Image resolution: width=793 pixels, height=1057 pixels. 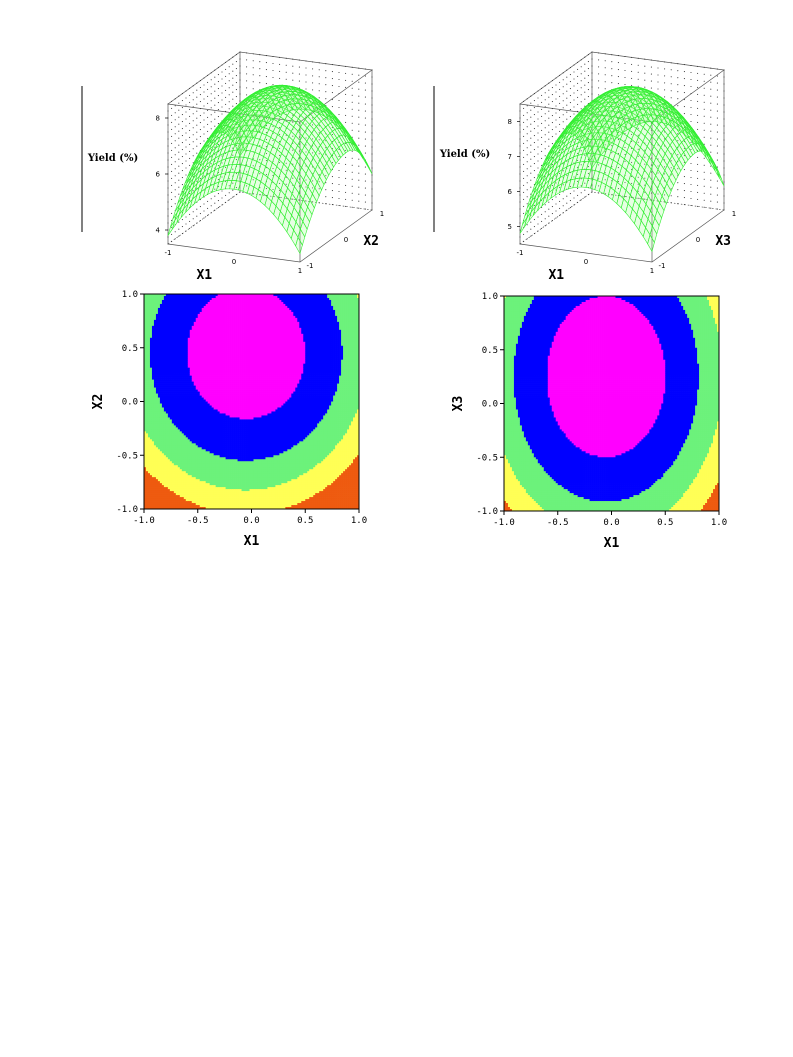 I want to click on surface-plot-x1-x2-svg: 4 6 8 -1 0 1 -1 0 1 X1 X2 Yield (%), so click(x=232, y=167).